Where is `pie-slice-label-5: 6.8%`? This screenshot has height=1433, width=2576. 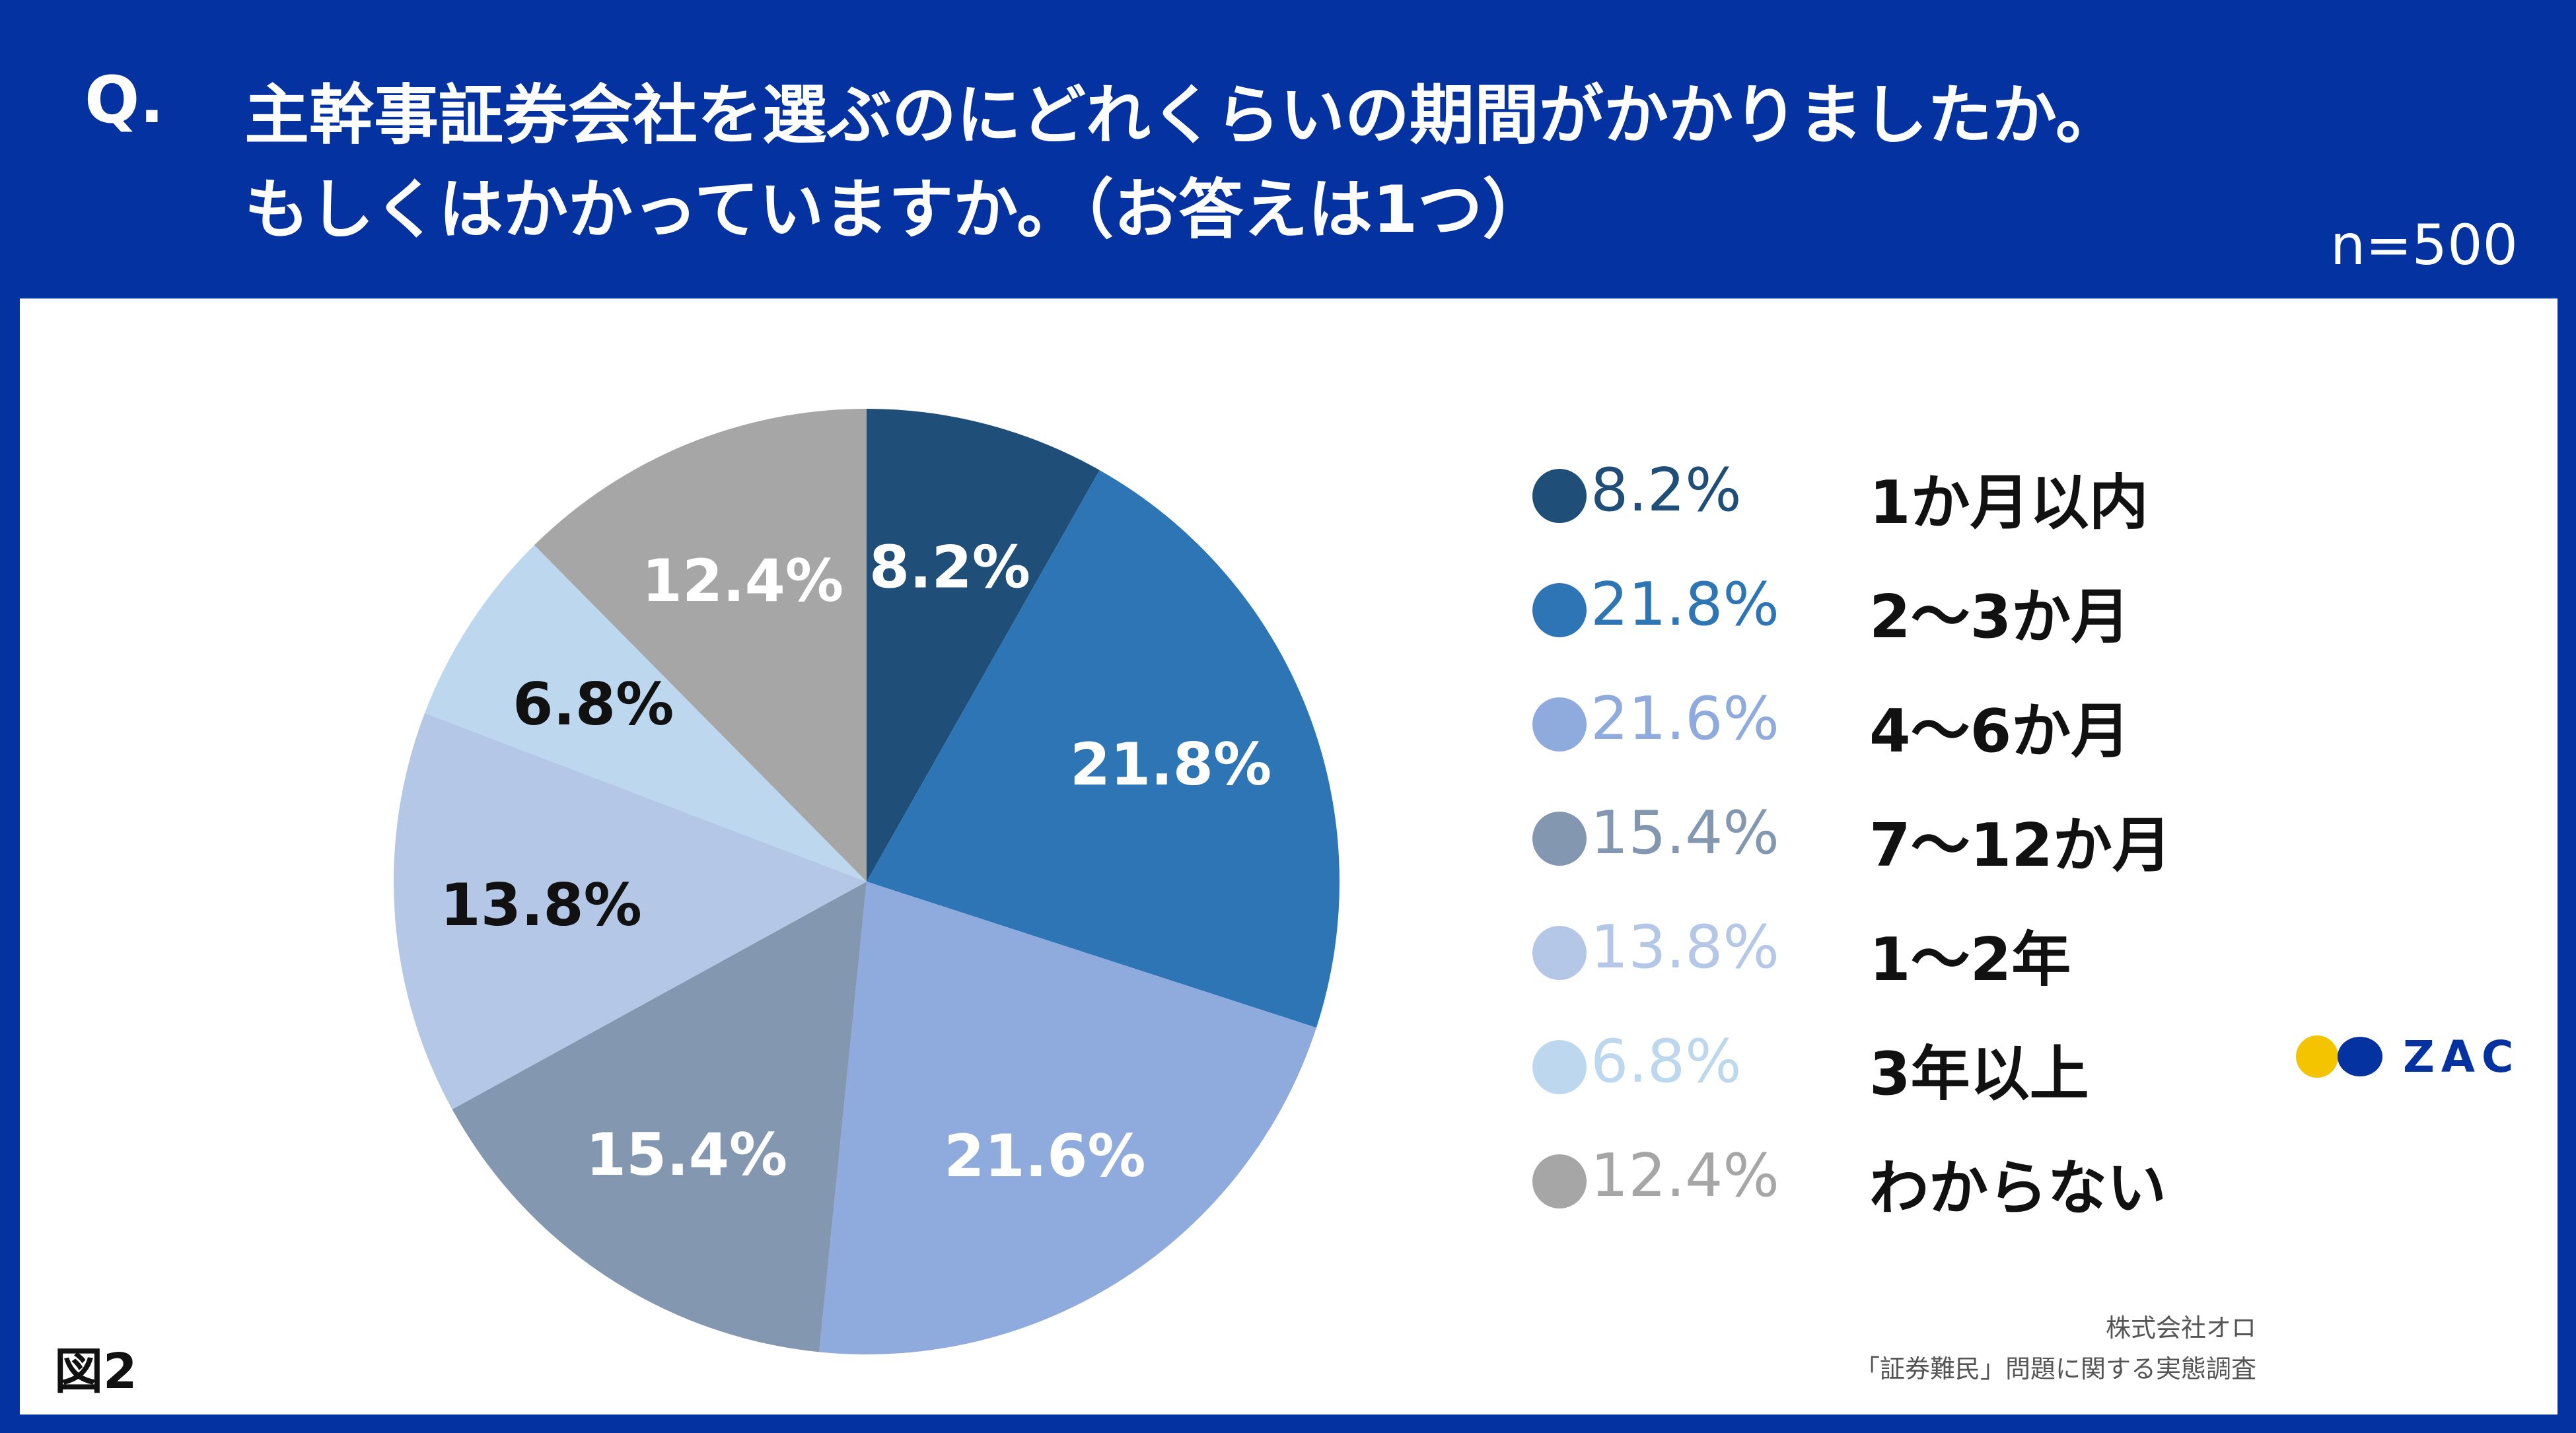 pie-slice-label-5: 6.8% is located at coordinates (593, 704).